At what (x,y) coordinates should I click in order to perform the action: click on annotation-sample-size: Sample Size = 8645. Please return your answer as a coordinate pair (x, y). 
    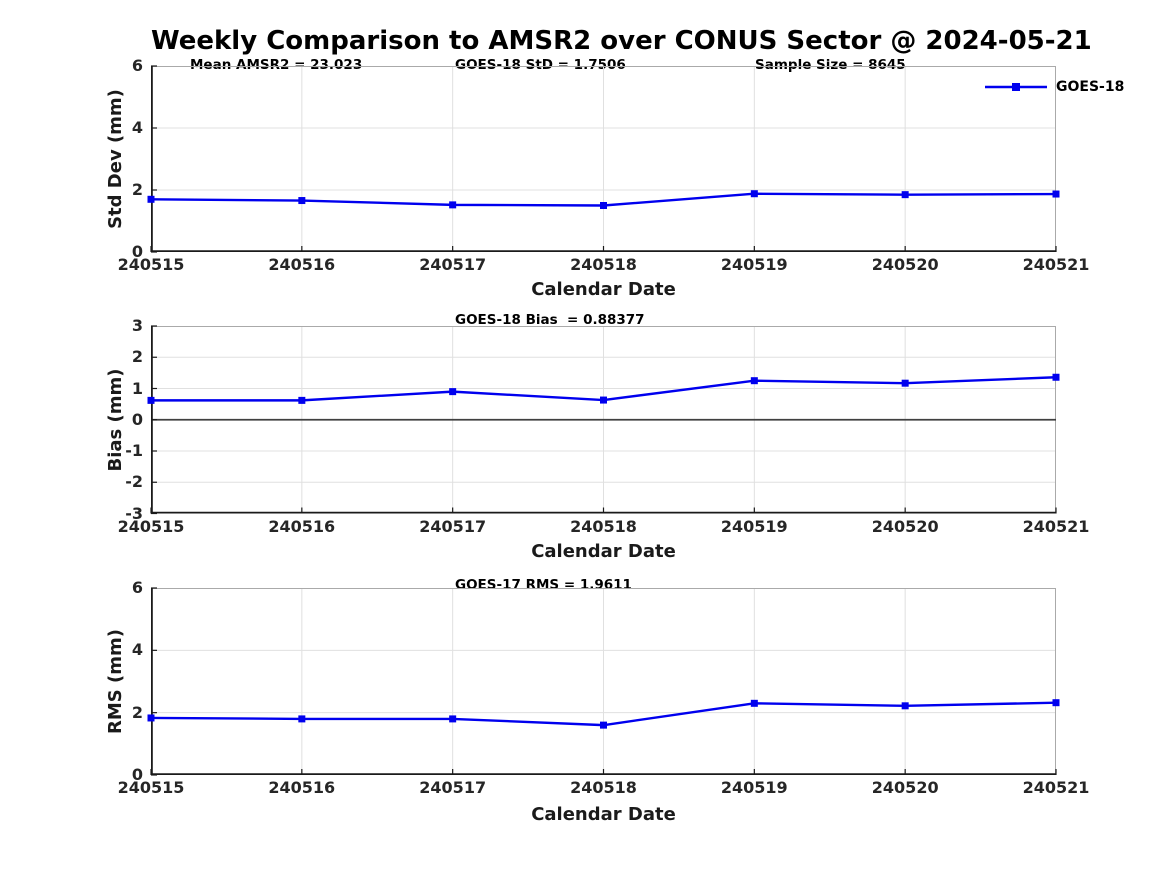
    Looking at the image, I should click on (830, 65).